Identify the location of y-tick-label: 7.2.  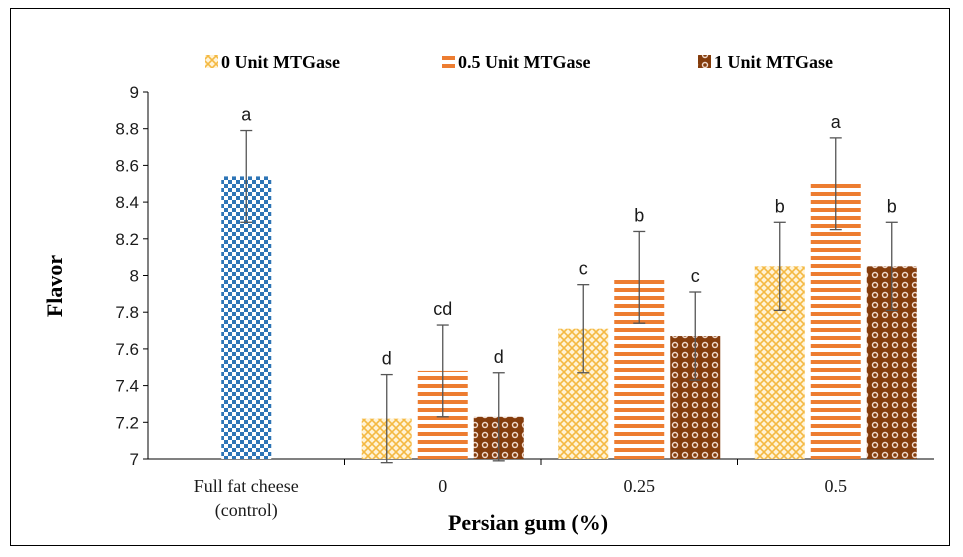
(127, 422).